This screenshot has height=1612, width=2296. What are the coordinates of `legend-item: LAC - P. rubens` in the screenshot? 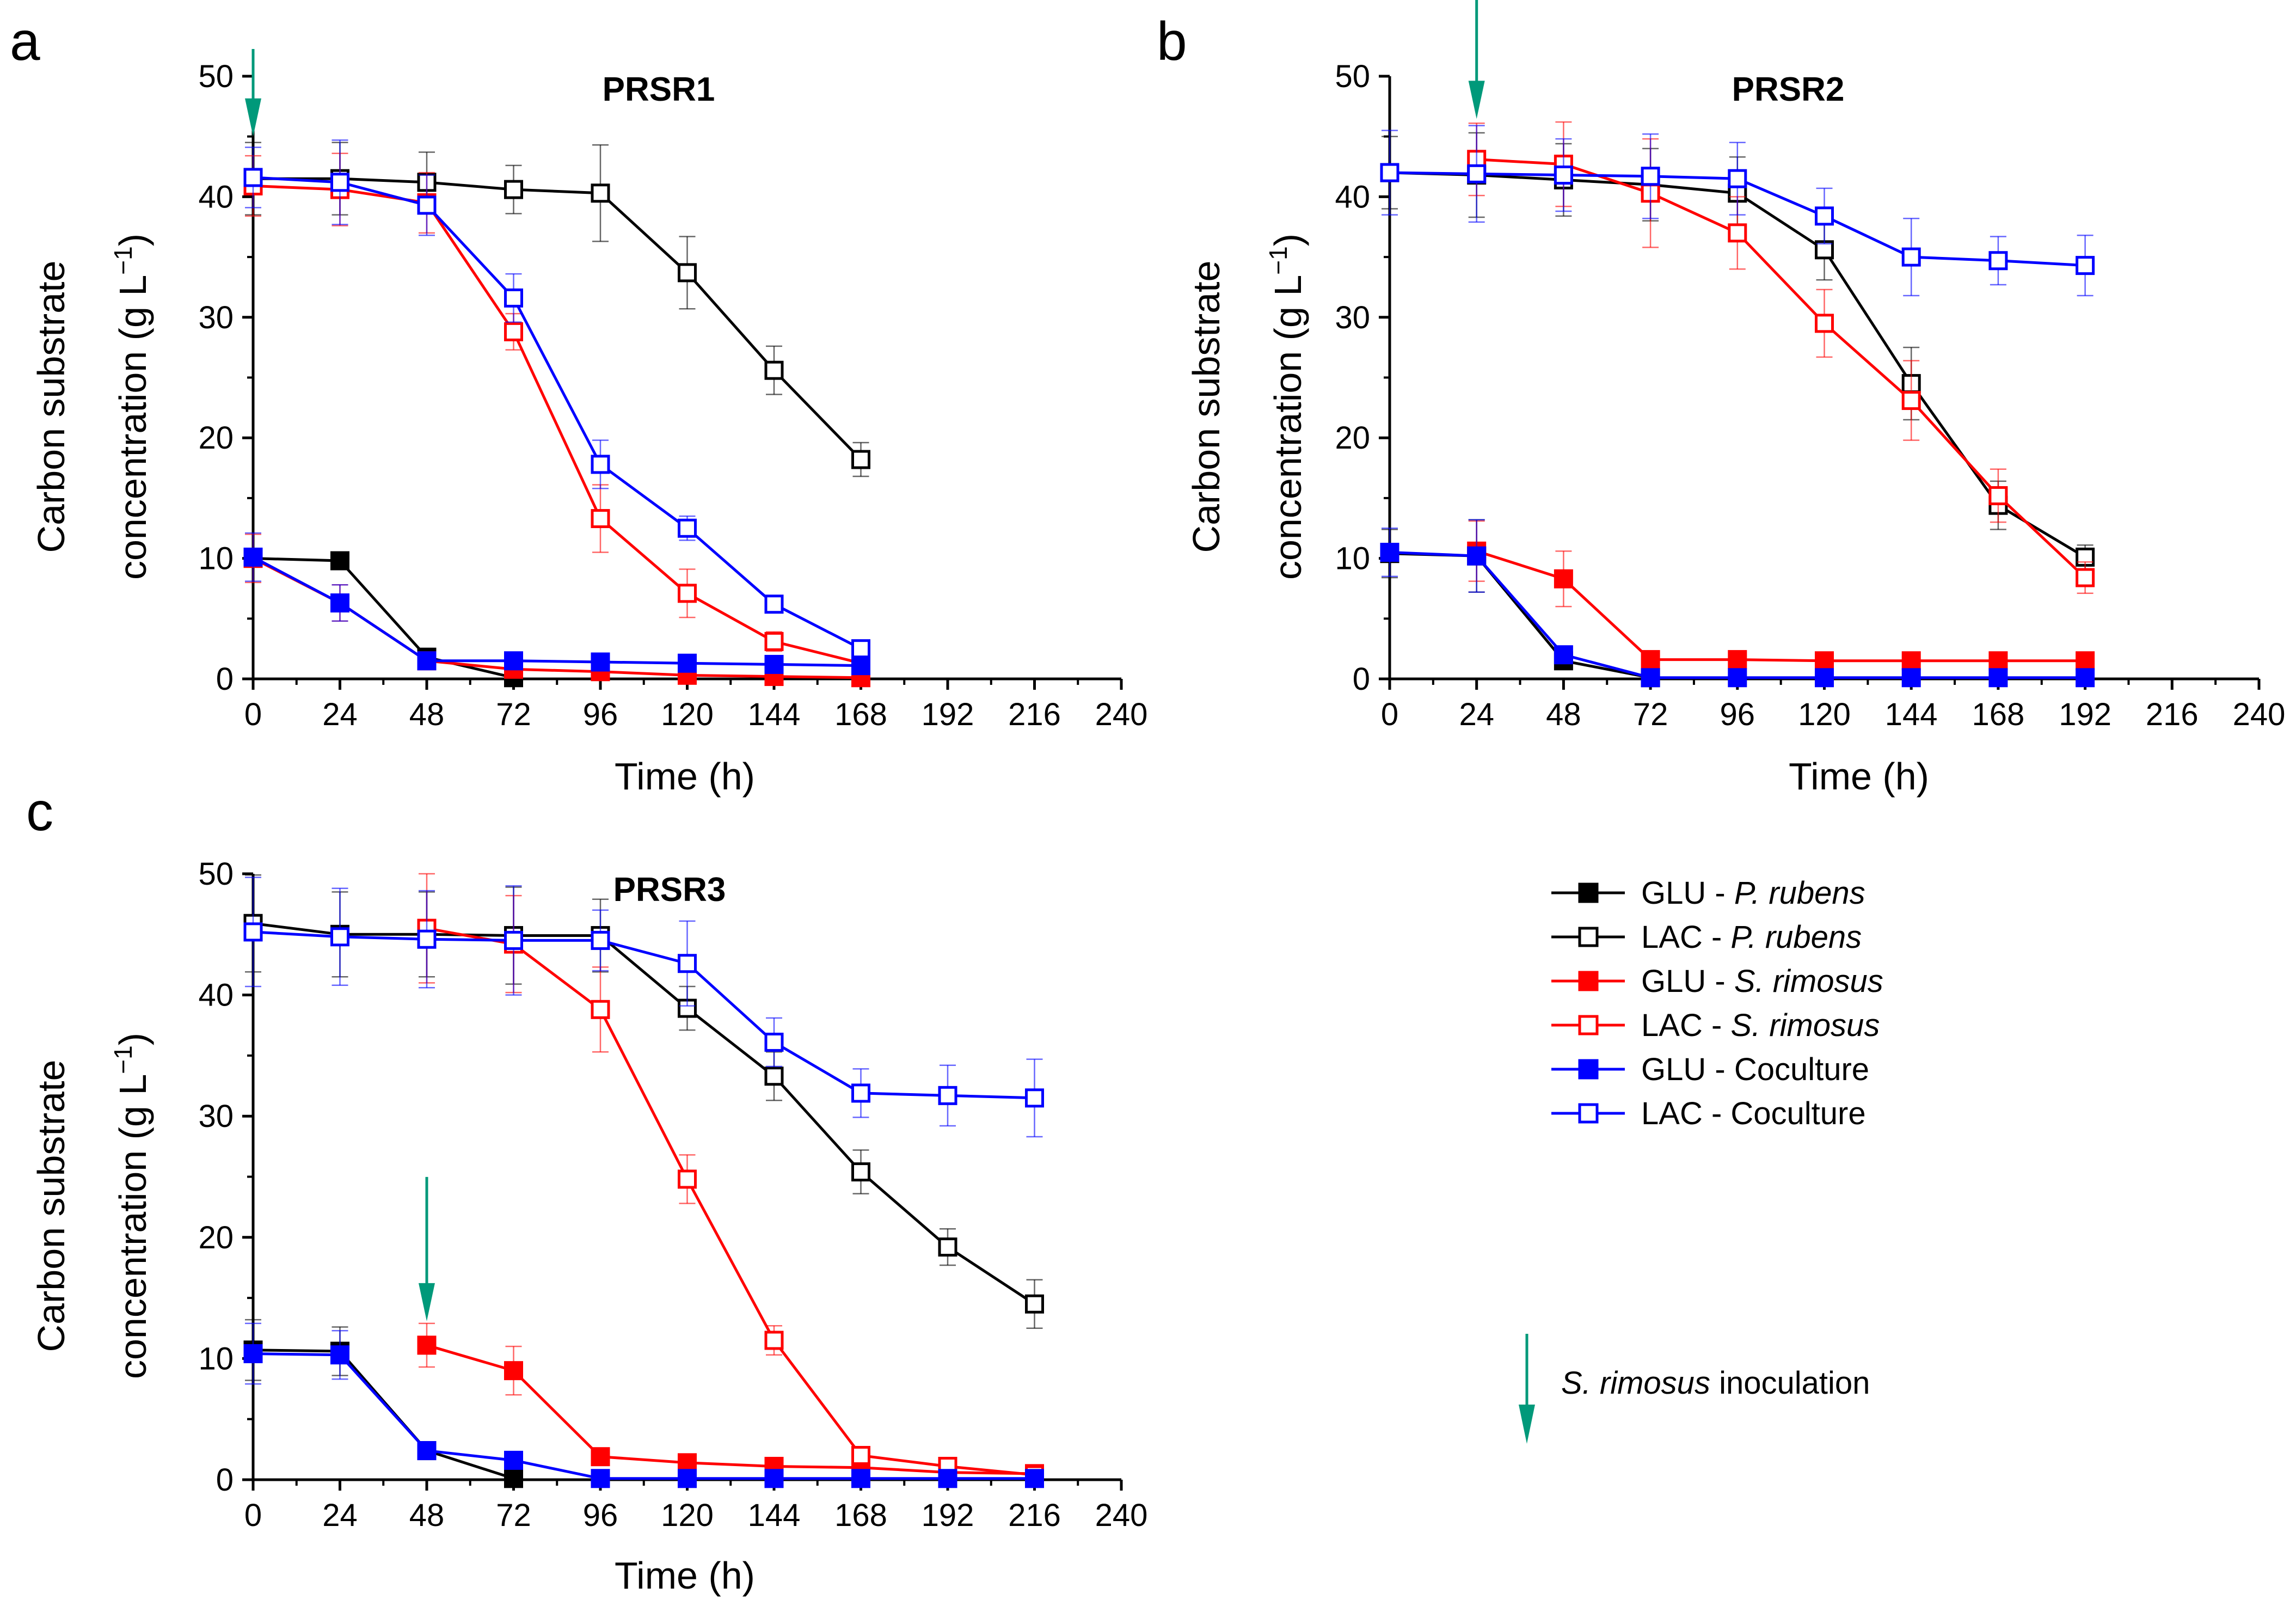 It's located at (1706, 937).